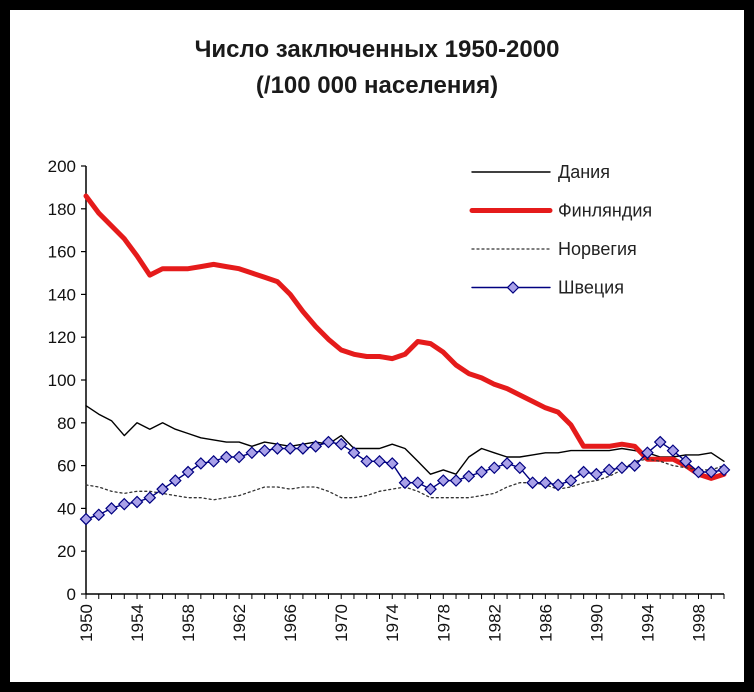  I want to click on x-tick-label: 1958, so click(188, 623).